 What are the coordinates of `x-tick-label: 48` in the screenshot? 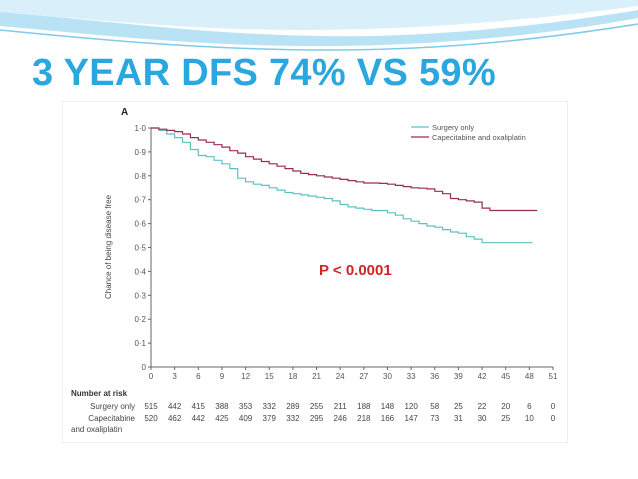 It's located at (529, 376).